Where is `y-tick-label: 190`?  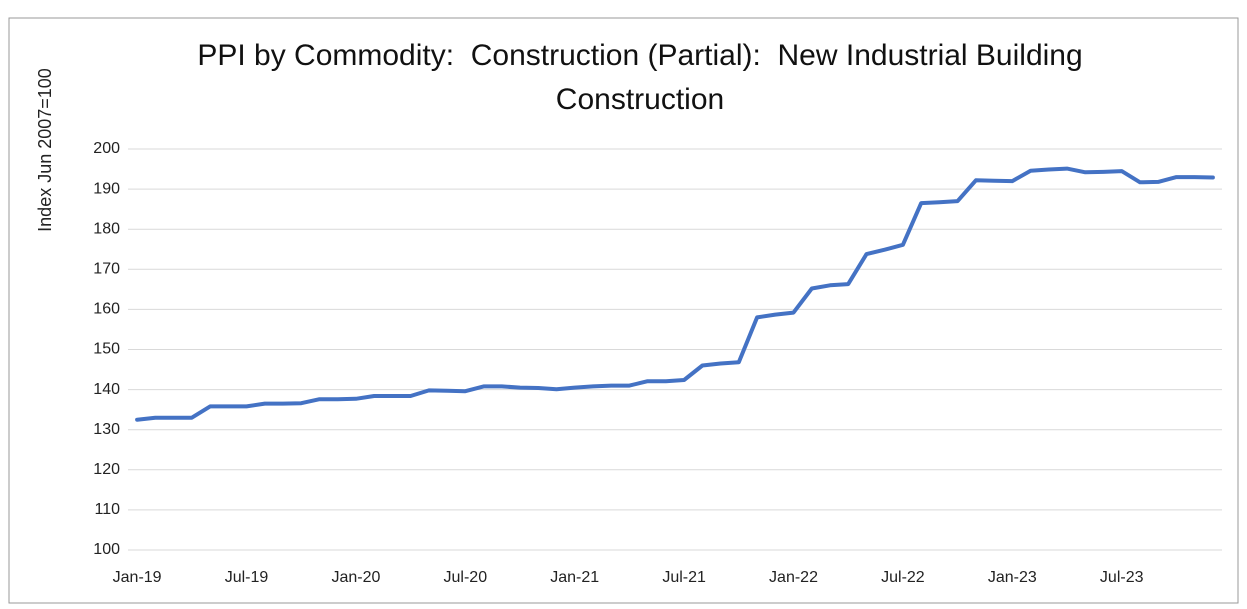 y-tick-label: 190 is located at coordinates (106, 188).